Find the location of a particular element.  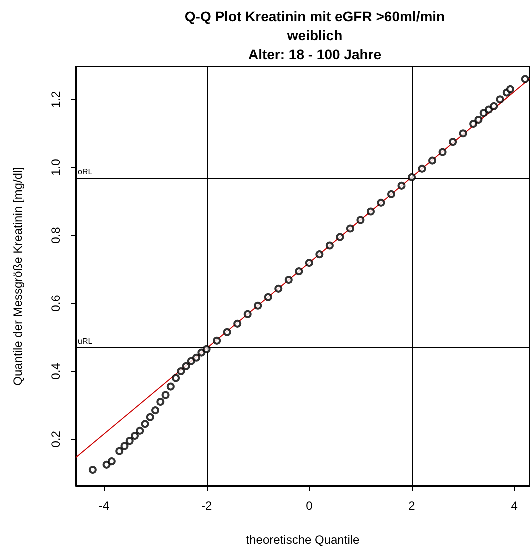

y-axis-title: Quantile der Messgröße Kreatinin [mg/dl] is located at coordinates (18, 276).